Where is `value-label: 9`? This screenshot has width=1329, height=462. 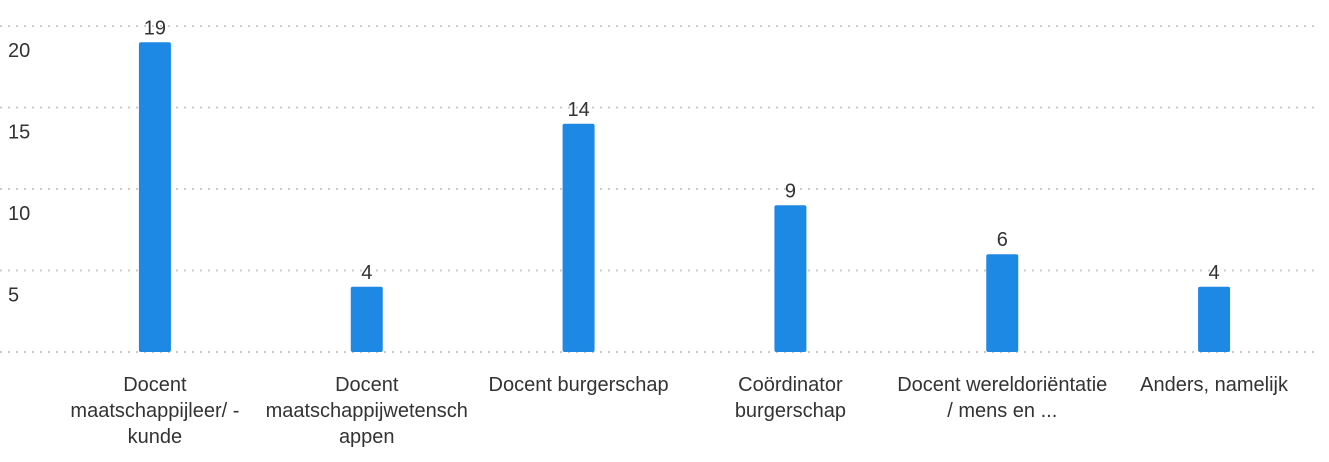 value-label: 9 is located at coordinates (790, 191).